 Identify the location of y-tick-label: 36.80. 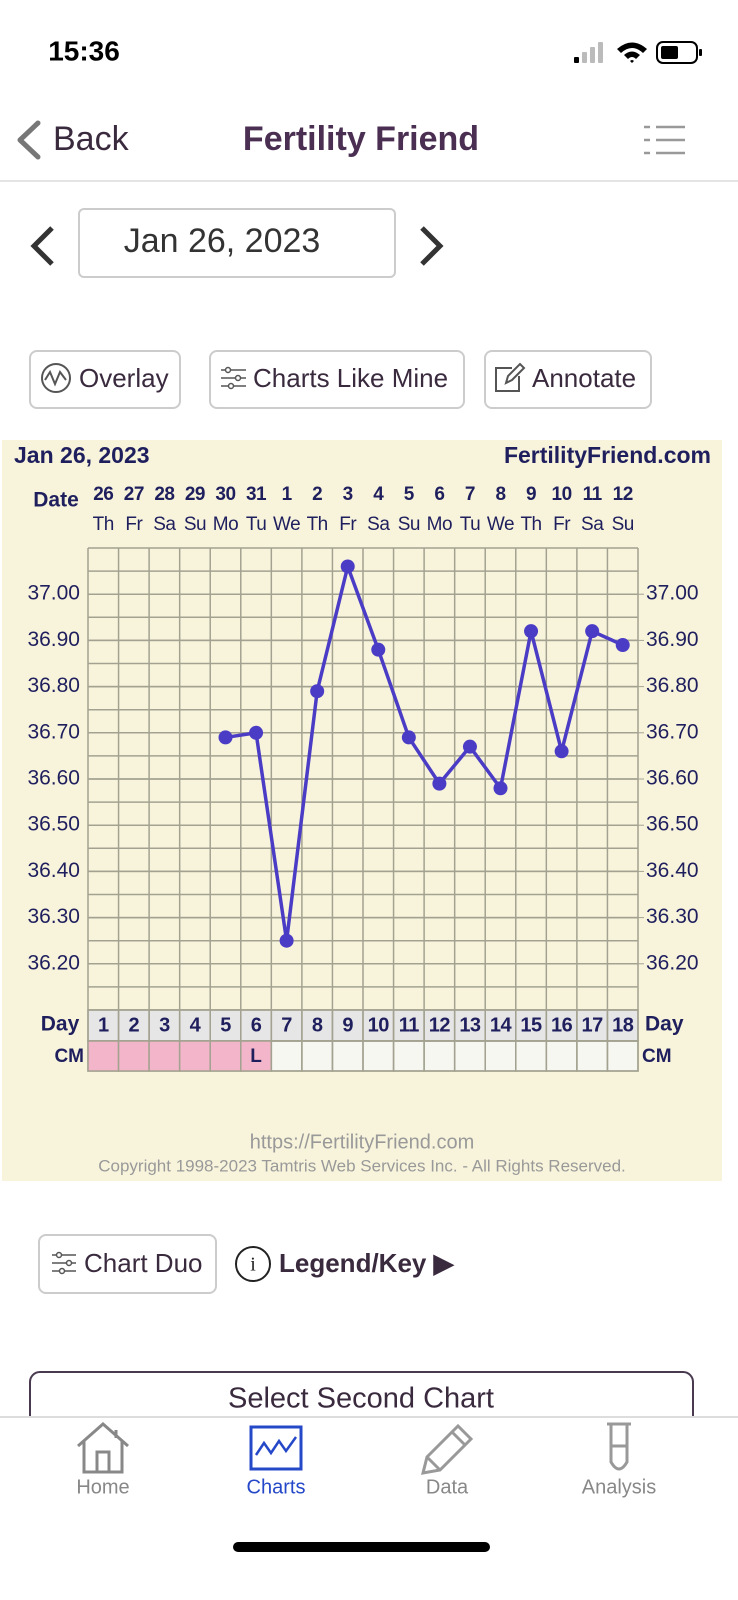
(53, 685).